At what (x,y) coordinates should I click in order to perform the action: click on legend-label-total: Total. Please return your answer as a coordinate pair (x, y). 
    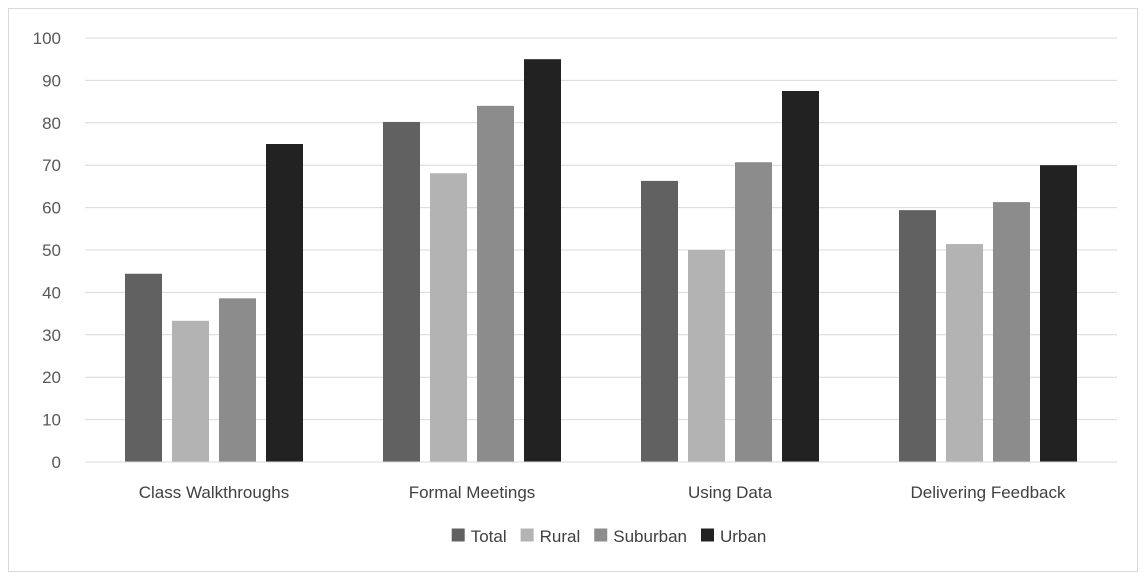
    Looking at the image, I should click on (489, 536).